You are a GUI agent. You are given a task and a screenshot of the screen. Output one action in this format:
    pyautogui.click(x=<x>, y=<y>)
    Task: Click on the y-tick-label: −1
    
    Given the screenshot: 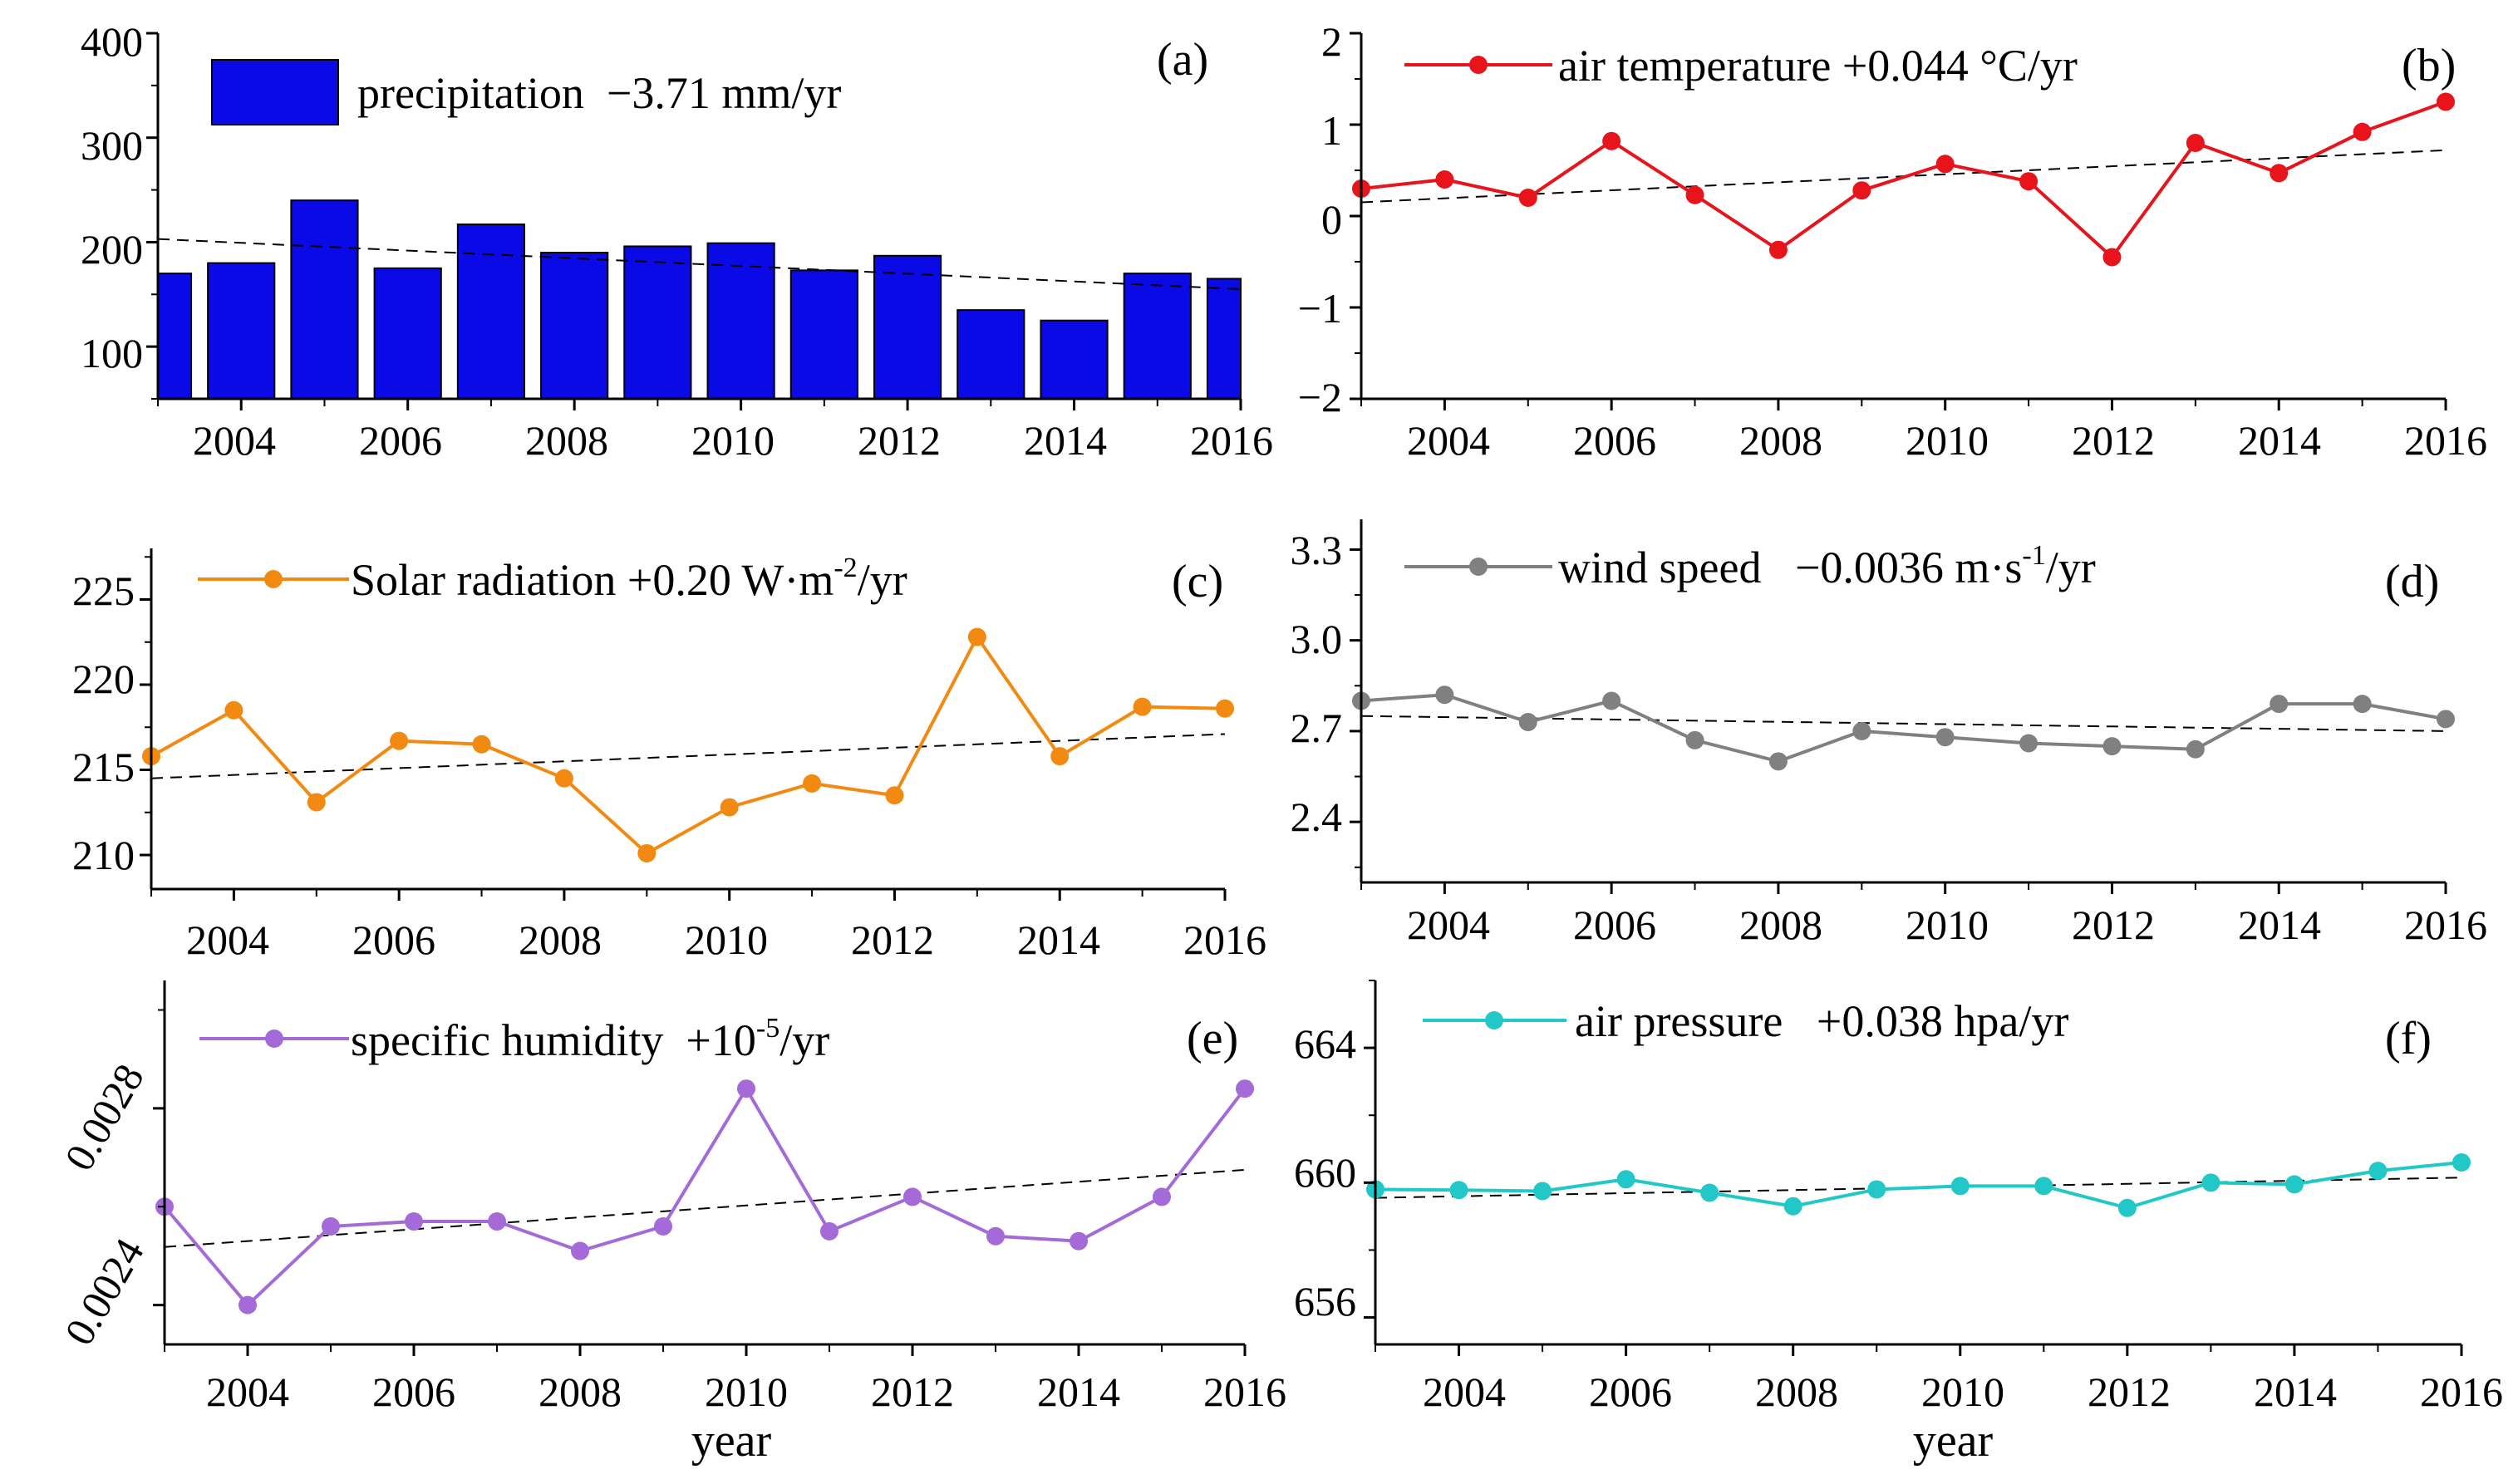 What is the action you would take?
    pyautogui.click(x=1320, y=308)
    